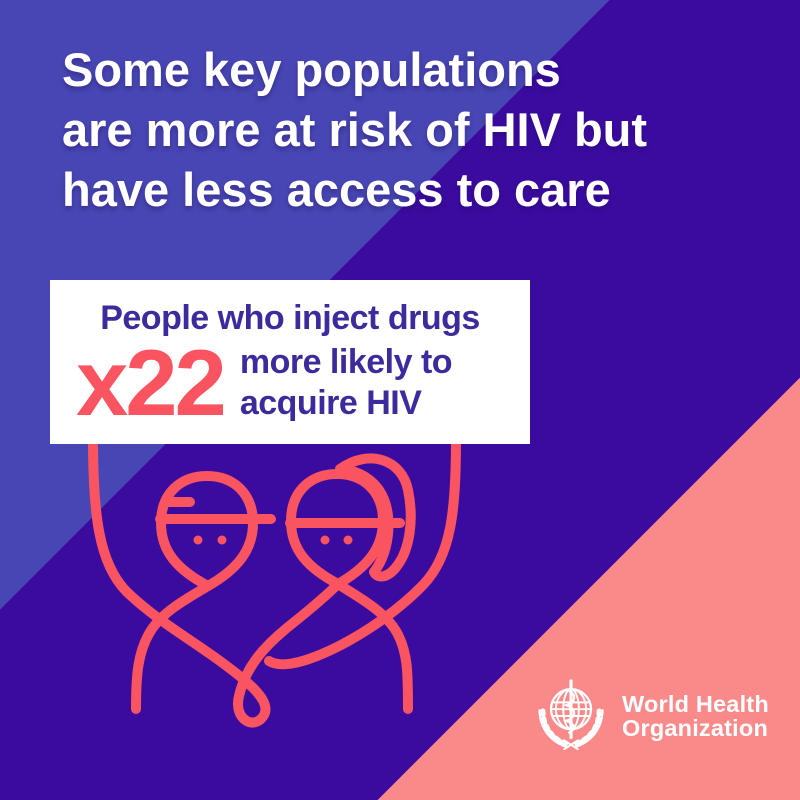  Describe the element at coordinates (571, 715) in the screenshot. I see `who-emblem-icon` at that location.